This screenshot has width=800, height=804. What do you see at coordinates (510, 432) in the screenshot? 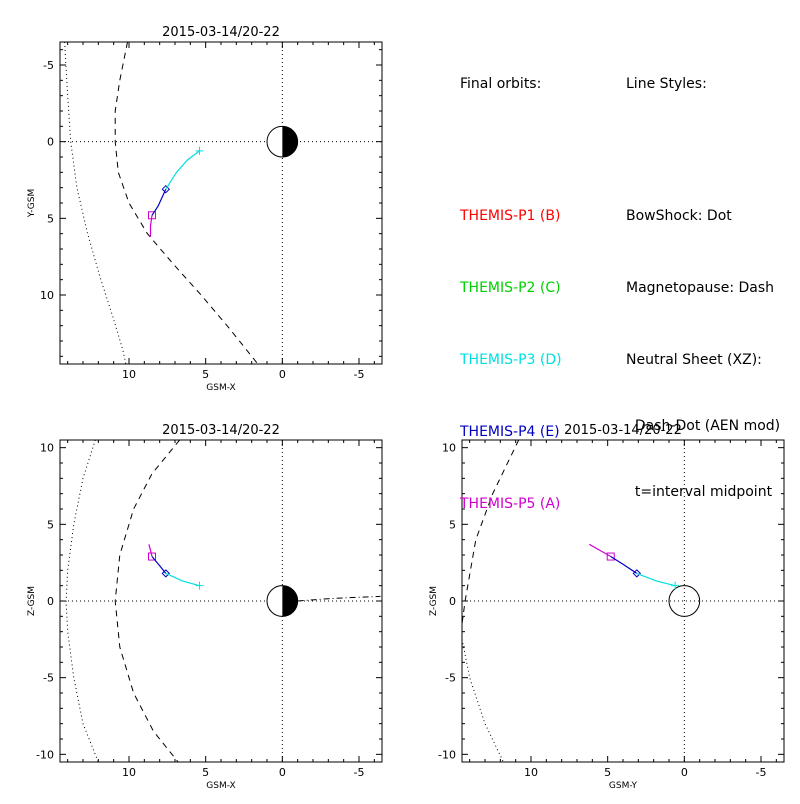
I see `legend-probe-p4: THEMIS-P4 (E)` at bounding box center [510, 432].